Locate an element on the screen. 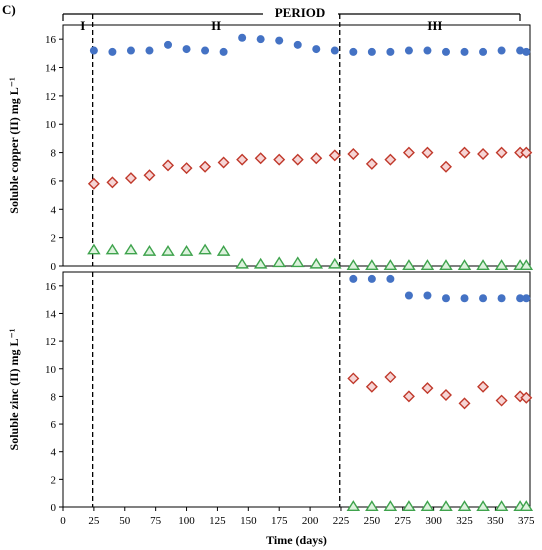 The width and height of the screenshot is (542, 550). series-diamond is located at coordinates (310, 168).